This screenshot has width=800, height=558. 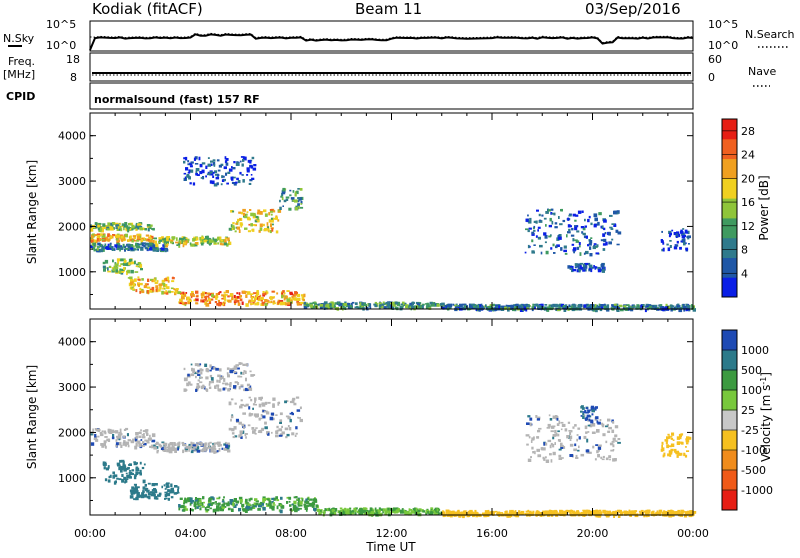 What do you see at coordinates (729, 168) in the screenshot?
I see `power-colorbar-swatch` at bounding box center [729, 168].